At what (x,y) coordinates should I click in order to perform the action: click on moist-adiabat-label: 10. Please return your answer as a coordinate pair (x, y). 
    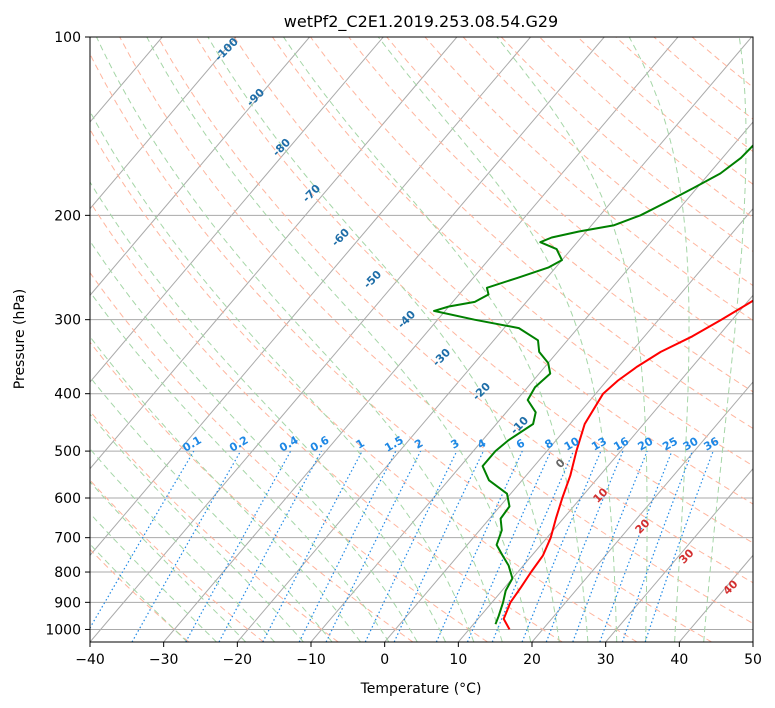
    Looking at the image, I should click on (601, 495).